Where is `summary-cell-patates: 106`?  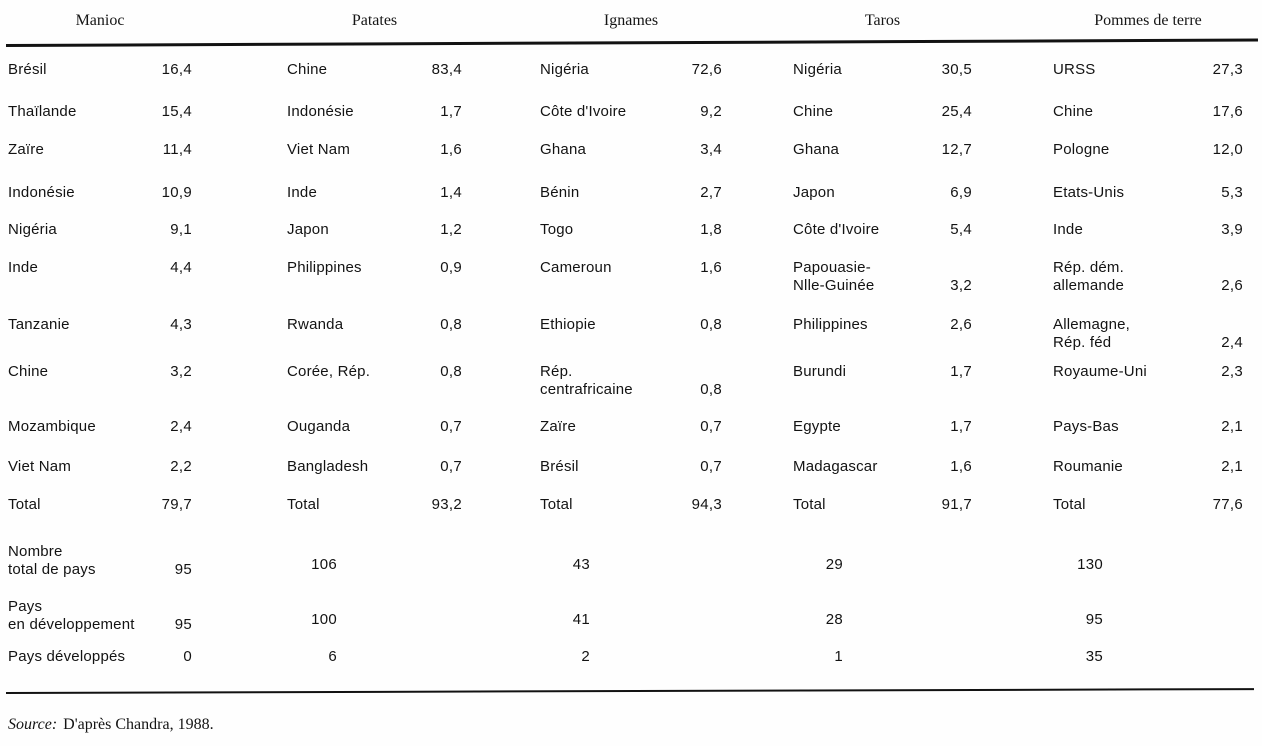 summary-cell-patates: 106 is located at coordinates (374, 558).